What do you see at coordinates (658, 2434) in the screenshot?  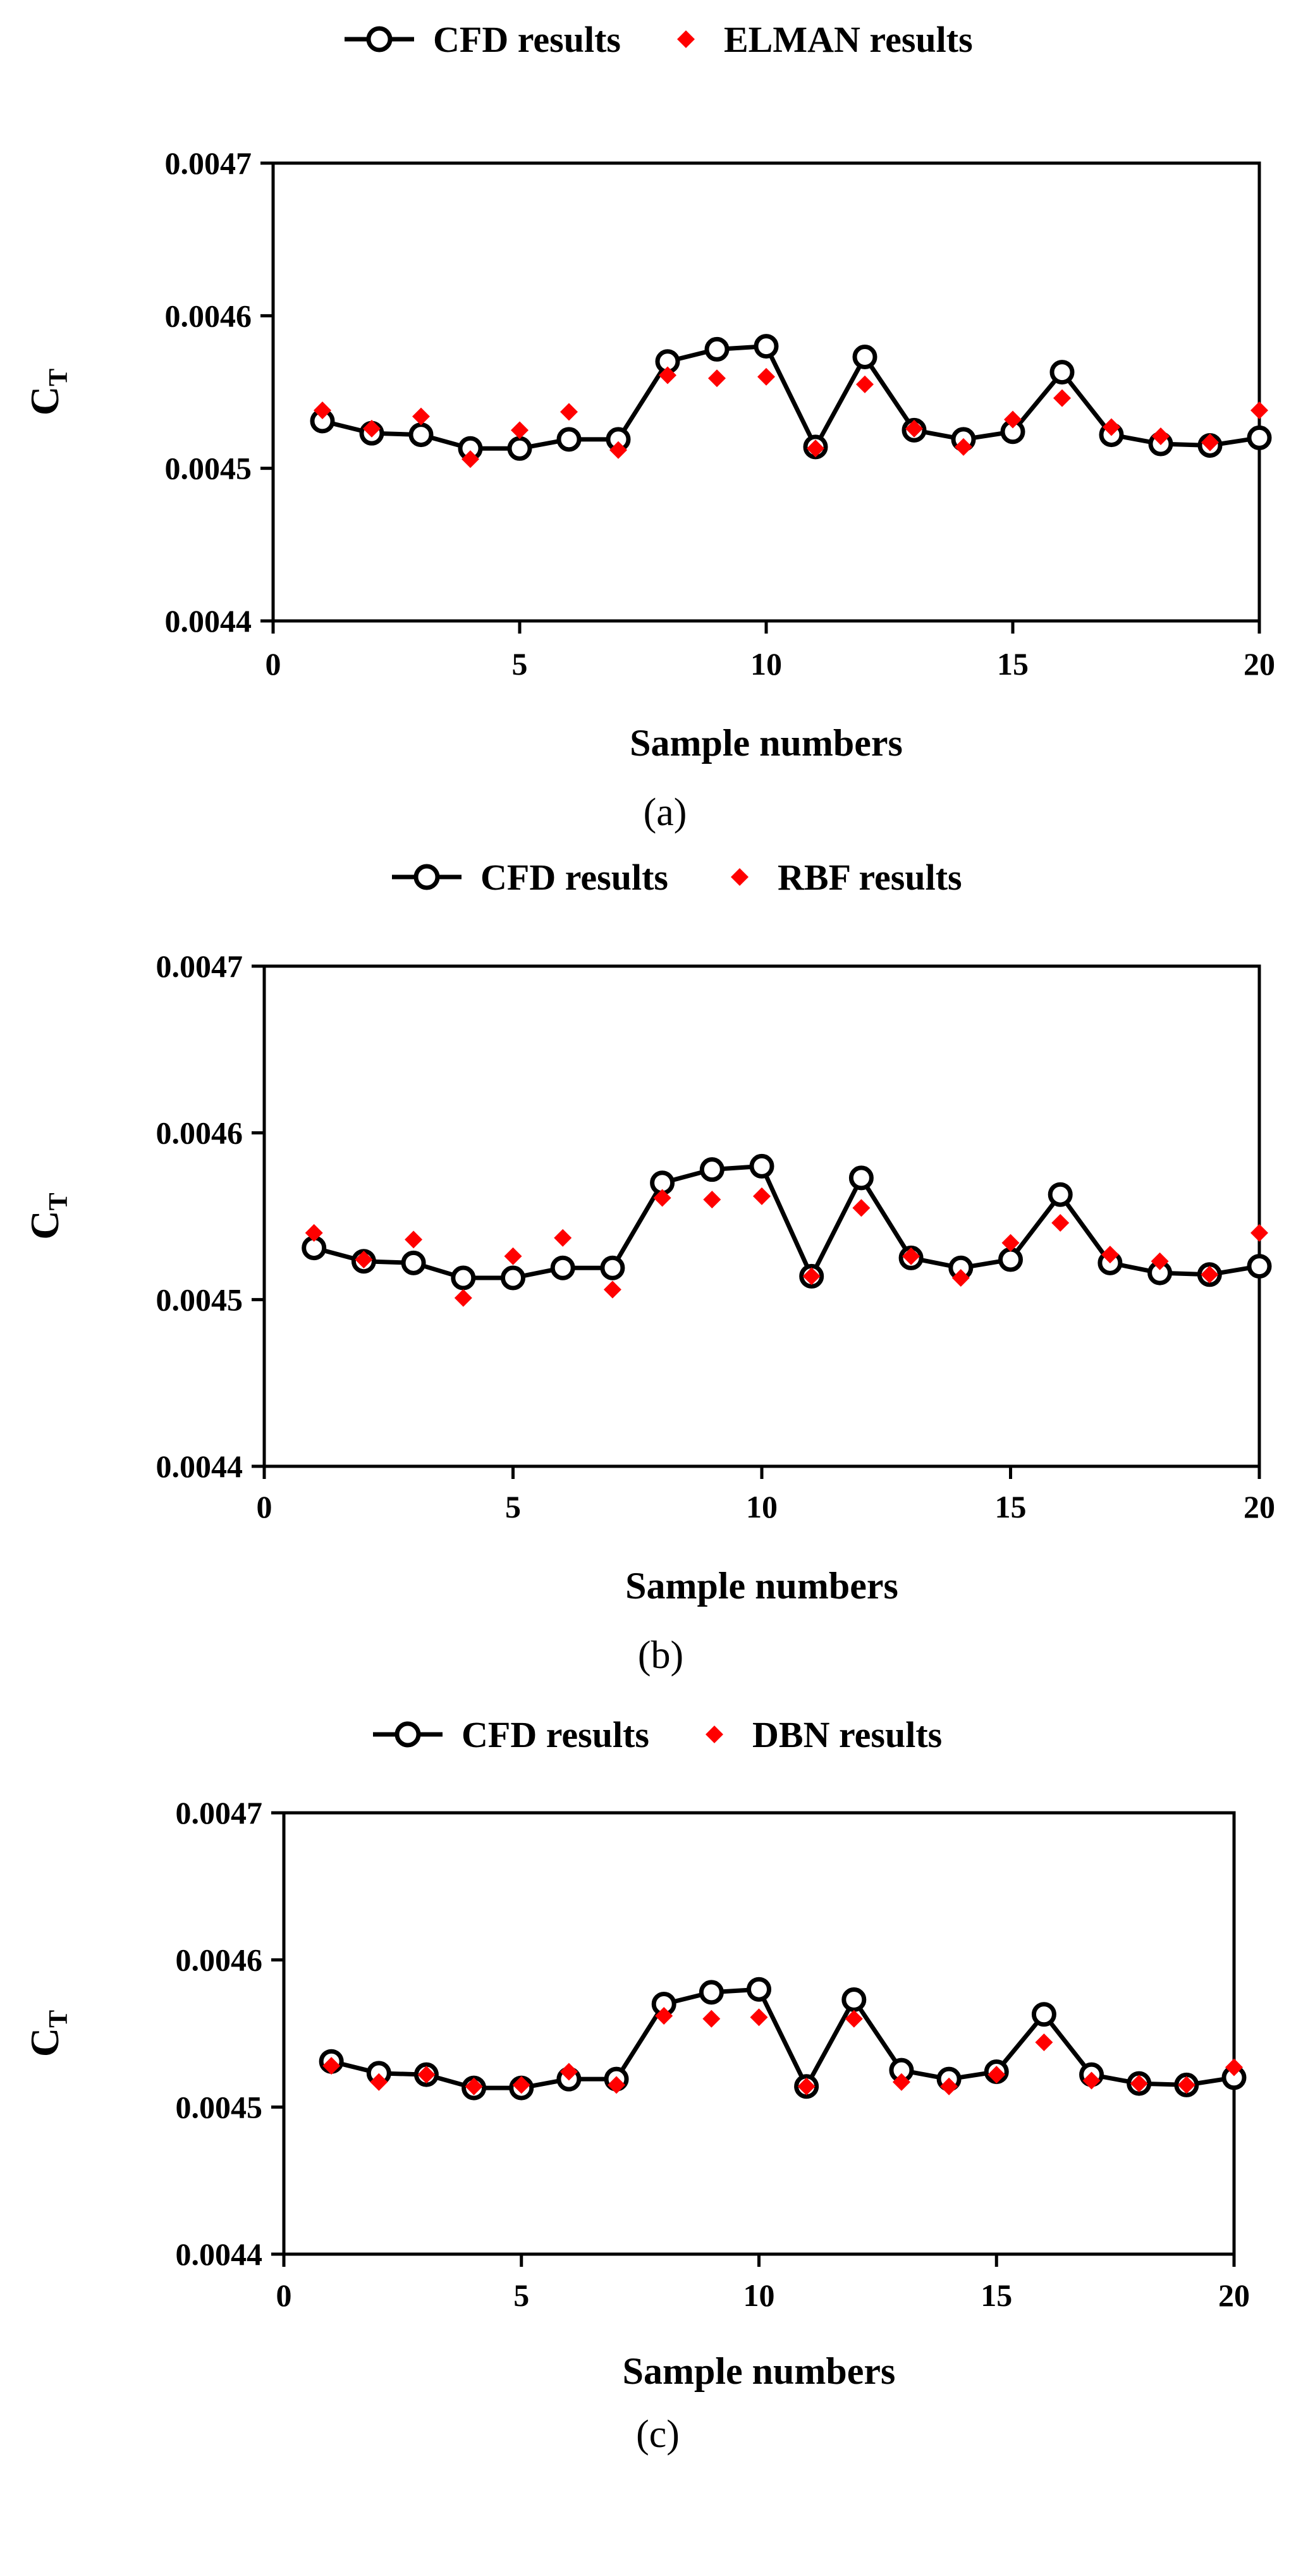 I see `panel-label: (c)` at bounding box center [658, 2434].